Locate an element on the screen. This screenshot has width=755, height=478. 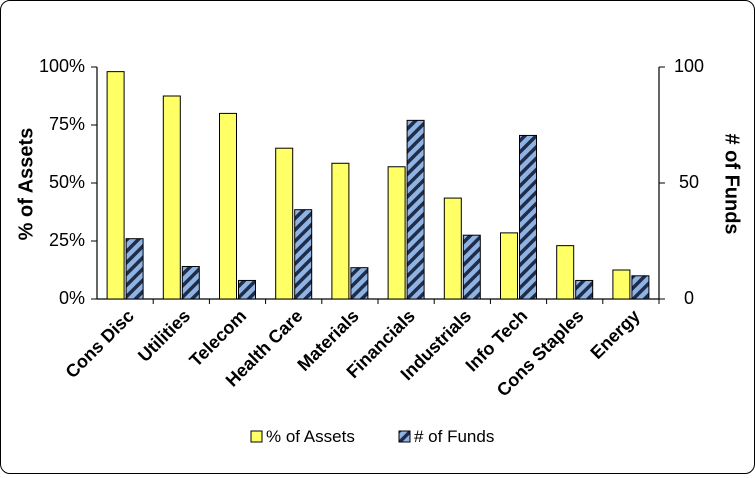
legend-label-assets: % of Assets is located at coordinates (310, 436).